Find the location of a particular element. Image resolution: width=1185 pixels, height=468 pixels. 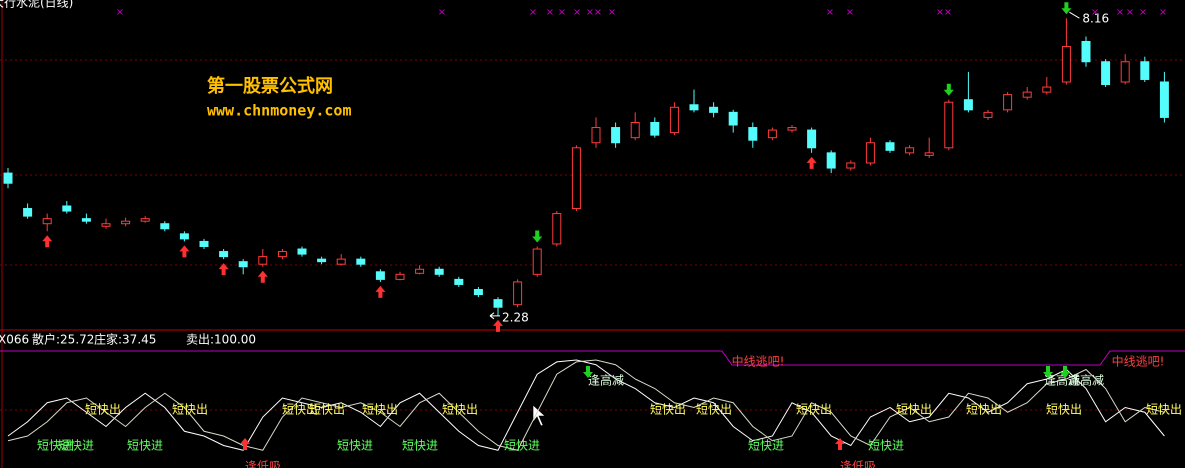

escape-label: 中线逃吧! is located at coordinates (1138, 361).